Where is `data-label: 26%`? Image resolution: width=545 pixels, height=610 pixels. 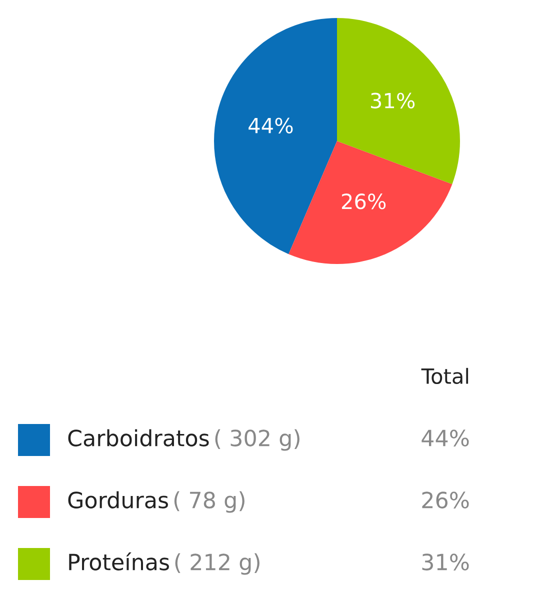
data-label: 26% is located at coordinates (364, 201).